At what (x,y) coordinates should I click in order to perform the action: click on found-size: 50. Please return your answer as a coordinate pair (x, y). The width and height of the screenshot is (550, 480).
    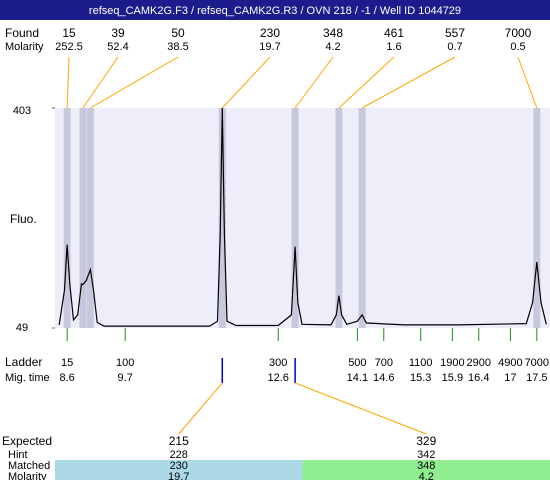
    Looking at the image, I should click on (178, 33).